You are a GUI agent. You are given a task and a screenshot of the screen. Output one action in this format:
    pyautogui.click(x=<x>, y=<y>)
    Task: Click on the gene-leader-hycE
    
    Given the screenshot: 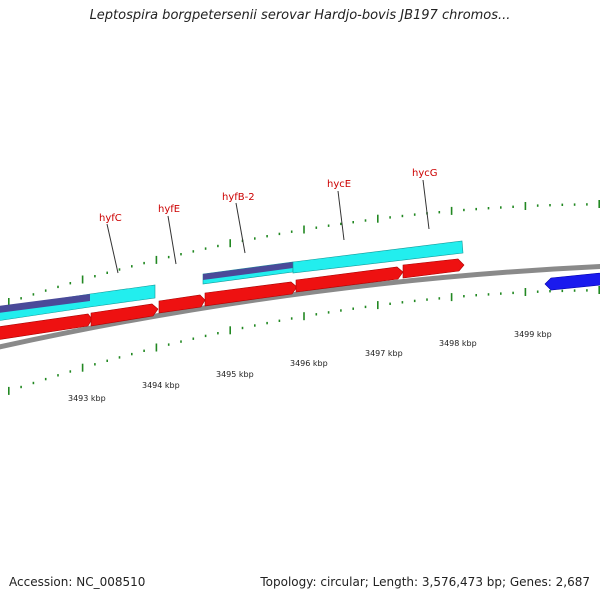 What is the action you would take?
    pyautogui.click(x=341, y=215)
    